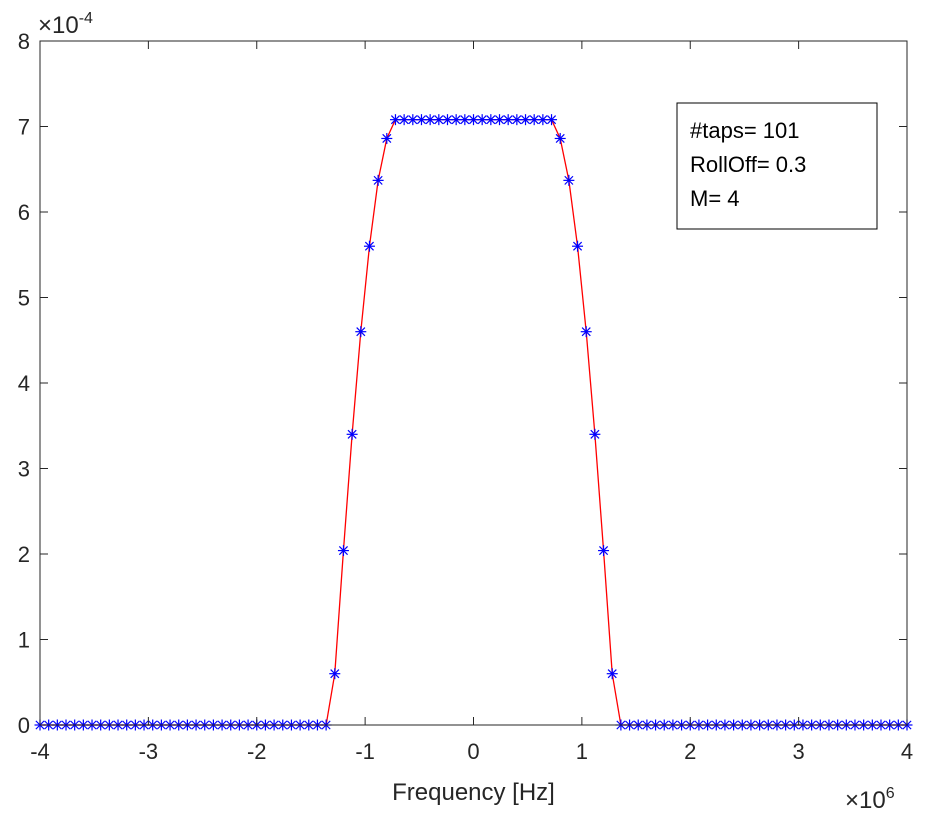 The width and height of the screenshot is (929, 816). I want to click on y-tick-label: 4, so click(24, 383).